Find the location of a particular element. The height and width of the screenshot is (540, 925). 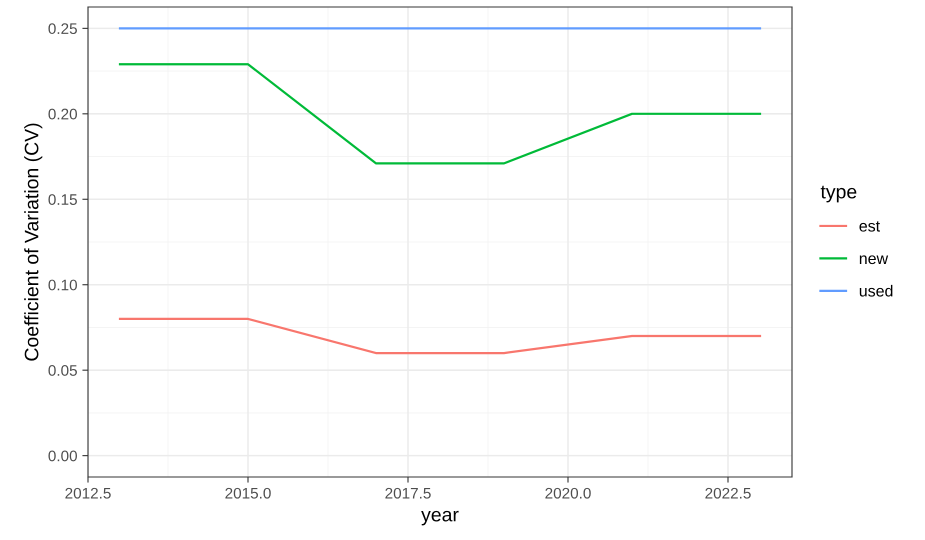

y-tick-label: 0.10 is located at coordinates (62, 285).